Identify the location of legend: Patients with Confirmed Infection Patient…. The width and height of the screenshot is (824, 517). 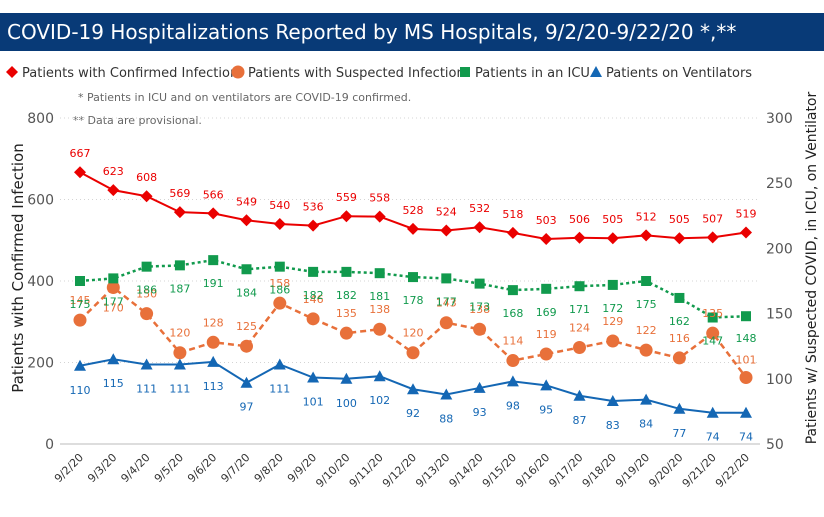
(379, 73).